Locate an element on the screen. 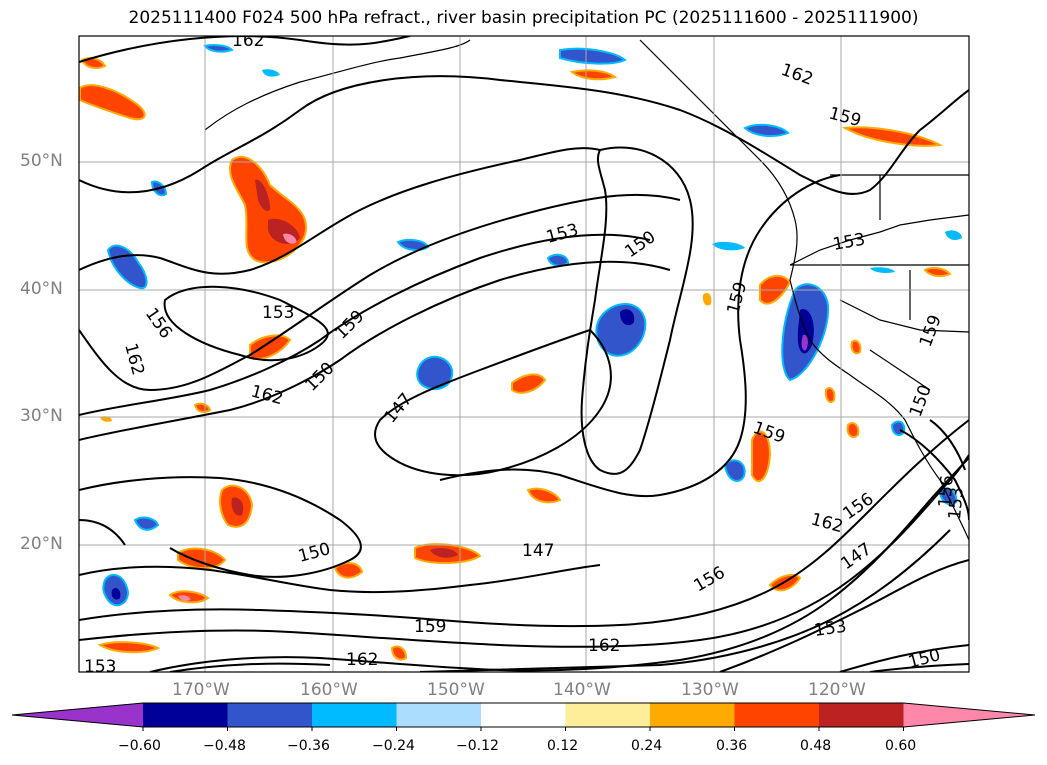 The width and height of the screenshot is (1047, 765). colorbar-tick-label: −0.36 is located at coordinates (308, 746).